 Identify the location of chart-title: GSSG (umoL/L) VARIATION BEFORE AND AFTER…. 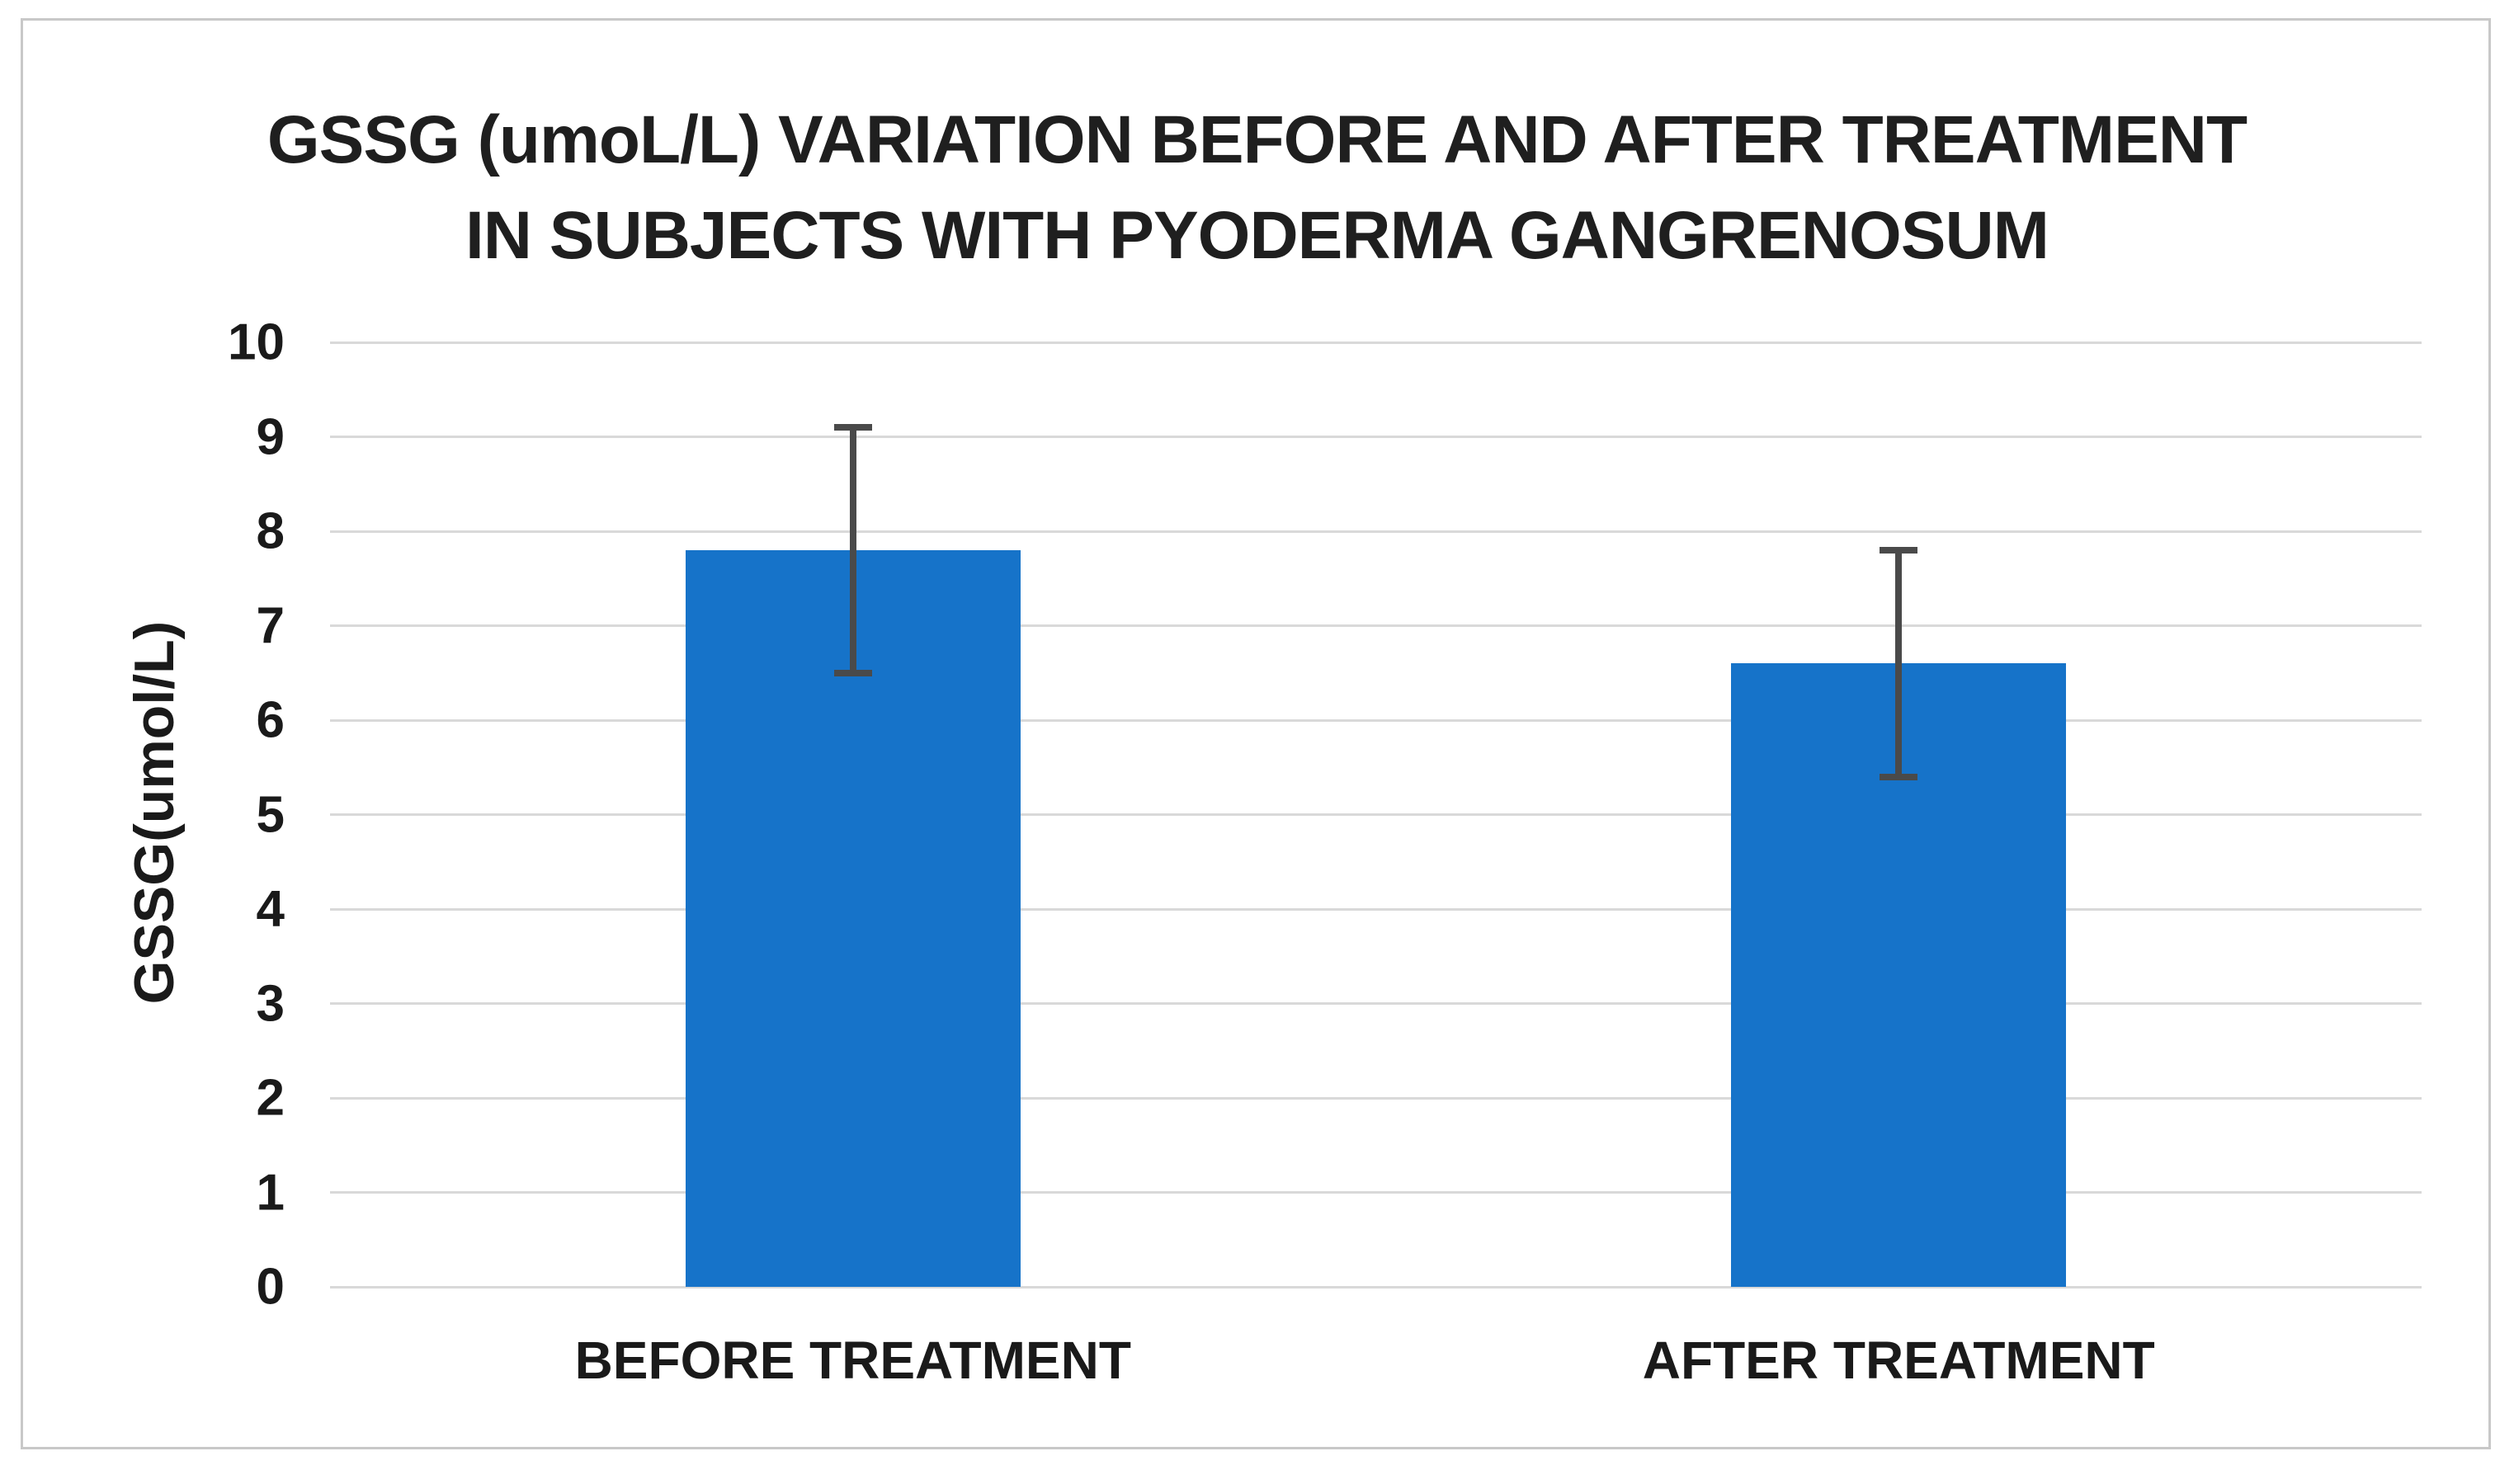
(1257, 188).